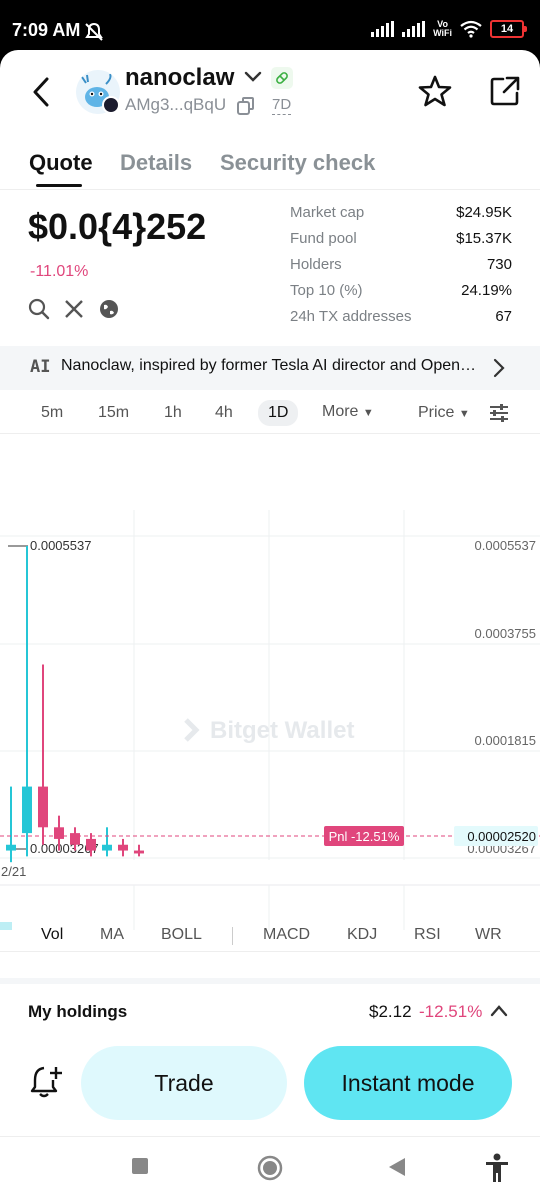  I want to click on timeframe-1d: 1D, so click(278, 413).